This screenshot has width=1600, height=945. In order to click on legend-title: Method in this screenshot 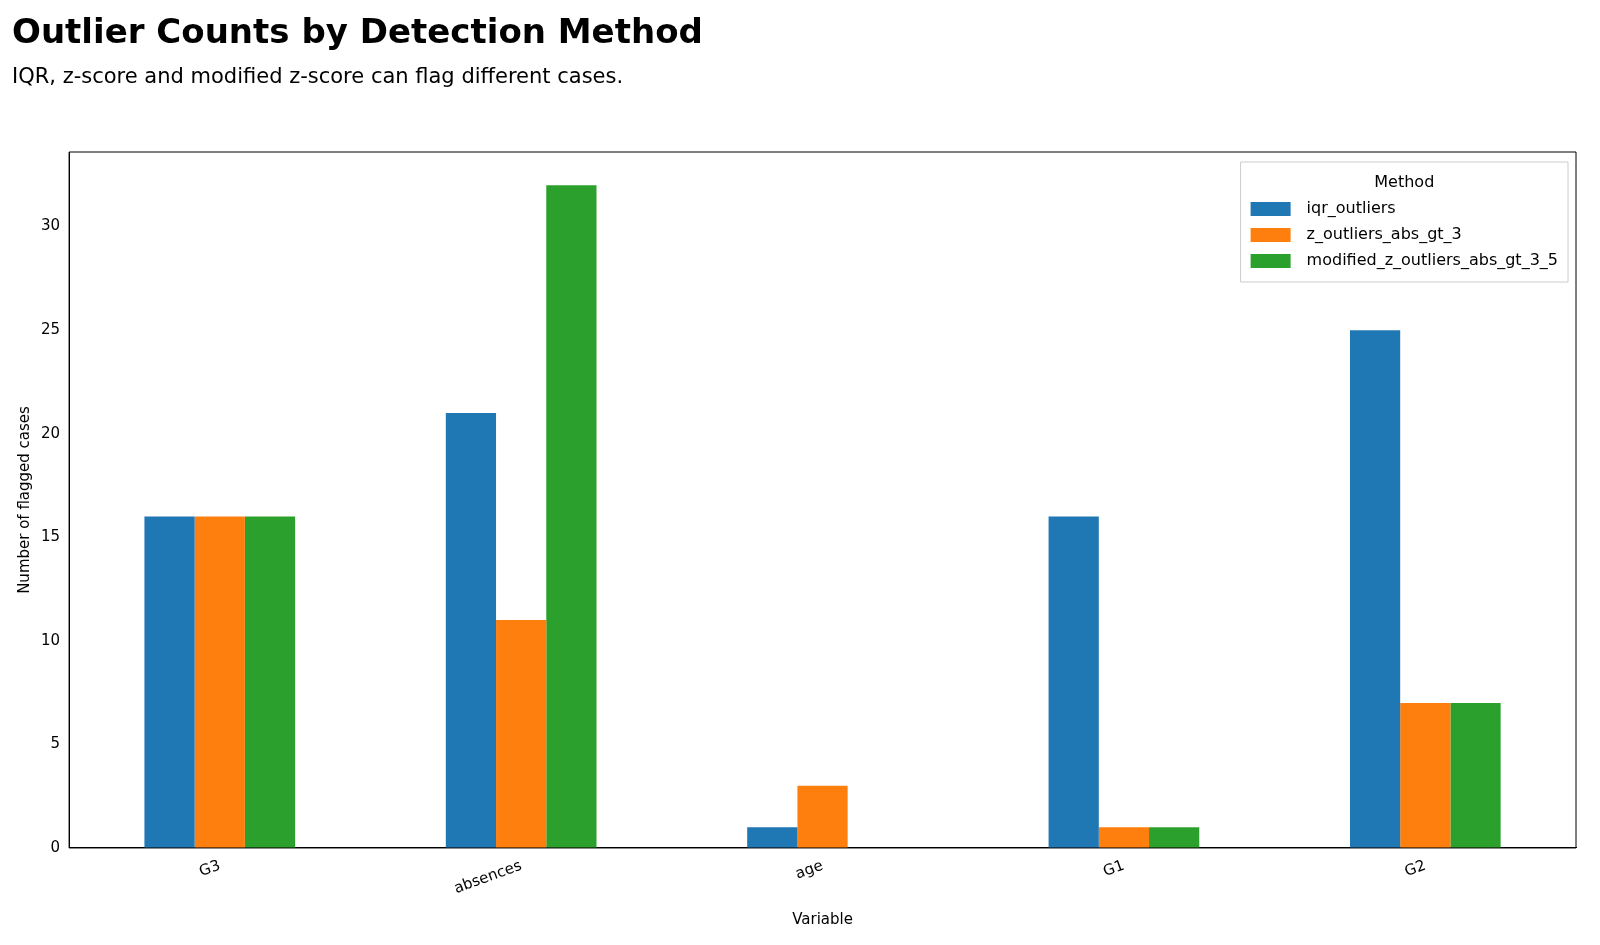, I will do `click(1404, 182)`.